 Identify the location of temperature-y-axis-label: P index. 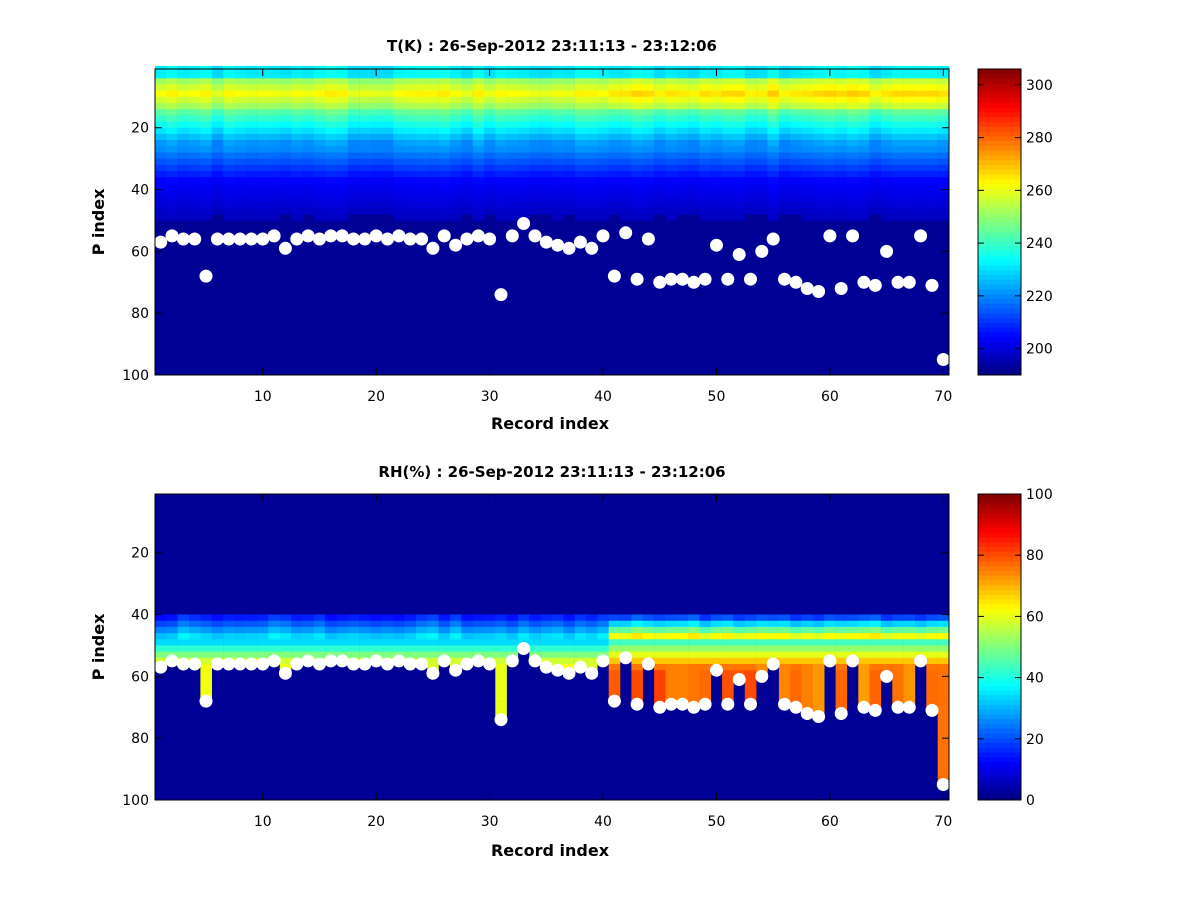
(98, 221).